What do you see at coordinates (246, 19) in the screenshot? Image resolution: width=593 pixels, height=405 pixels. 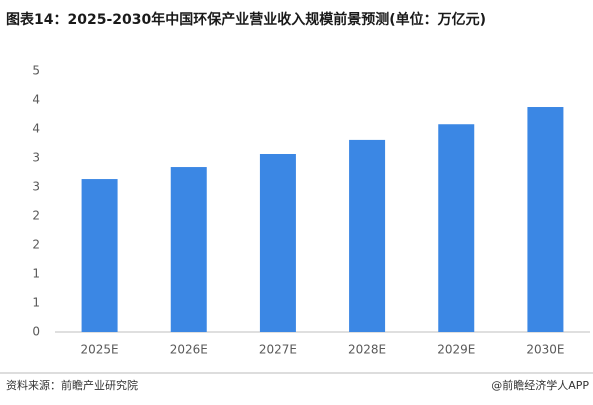 I see `chart-title: 图表14：2025-2030年中国环保产业营业收入规模前景预测(单位：万亿元)` at bounding box center [246, 19].